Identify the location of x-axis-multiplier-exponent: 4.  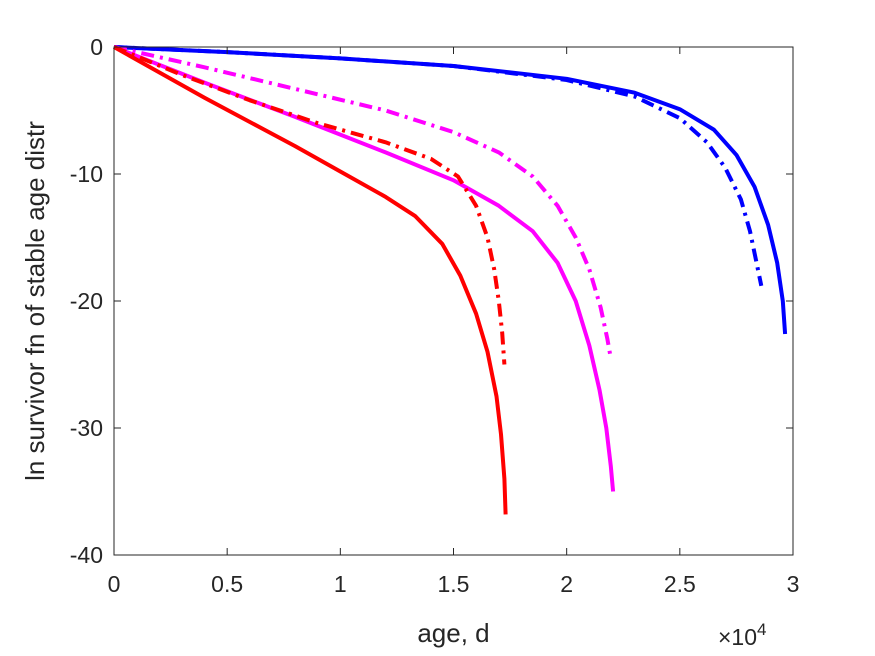
(761, 629).